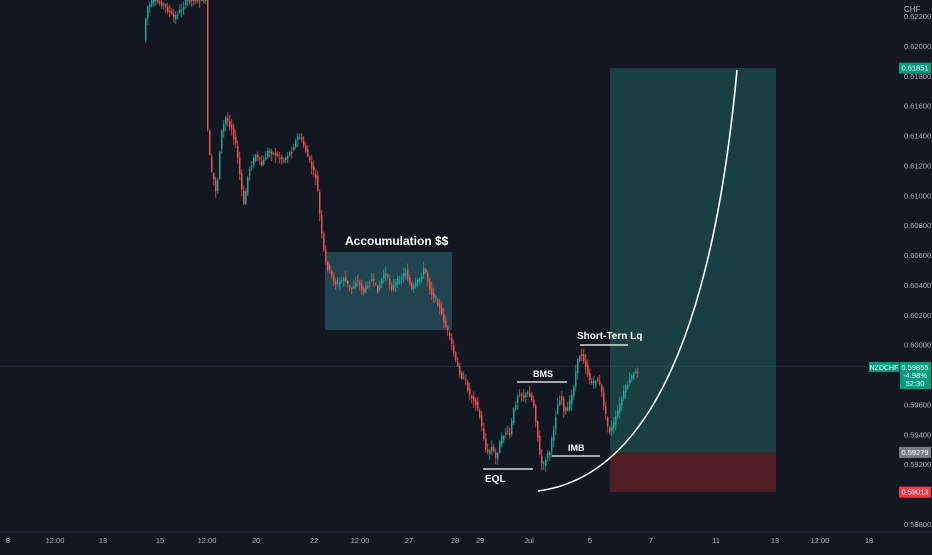 This screenshot has height=555, width=932. Describe the element at coordinates (915, 375) in the screenshot. I see `current-change: -4.98%` at that location.